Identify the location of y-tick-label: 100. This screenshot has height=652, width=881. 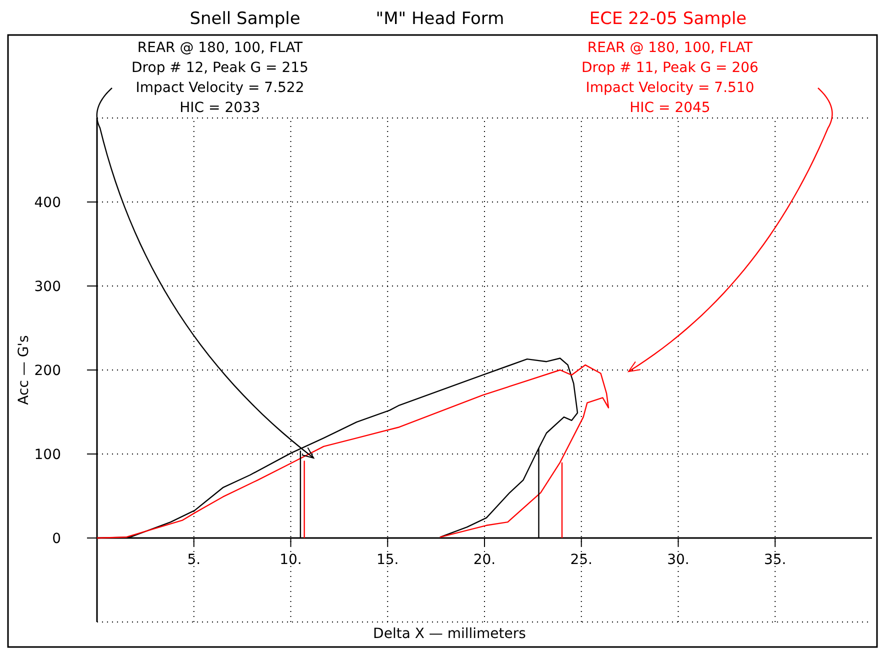
(47, 455).